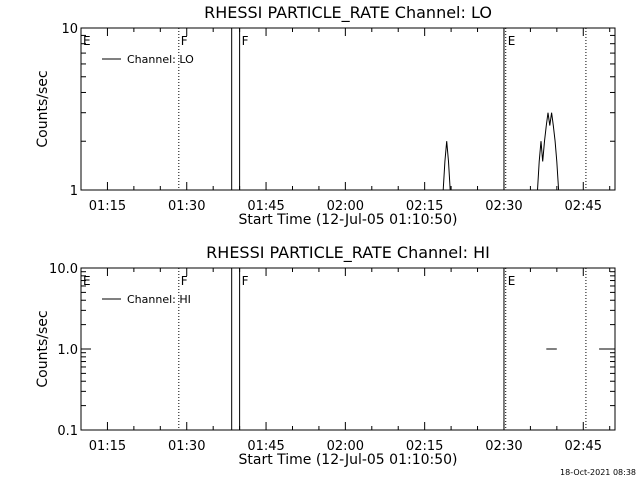 Image resolution: width=640 pixels, height=480 pixels. I want to click on legend-label: Channel: LO, so click(160, 59).